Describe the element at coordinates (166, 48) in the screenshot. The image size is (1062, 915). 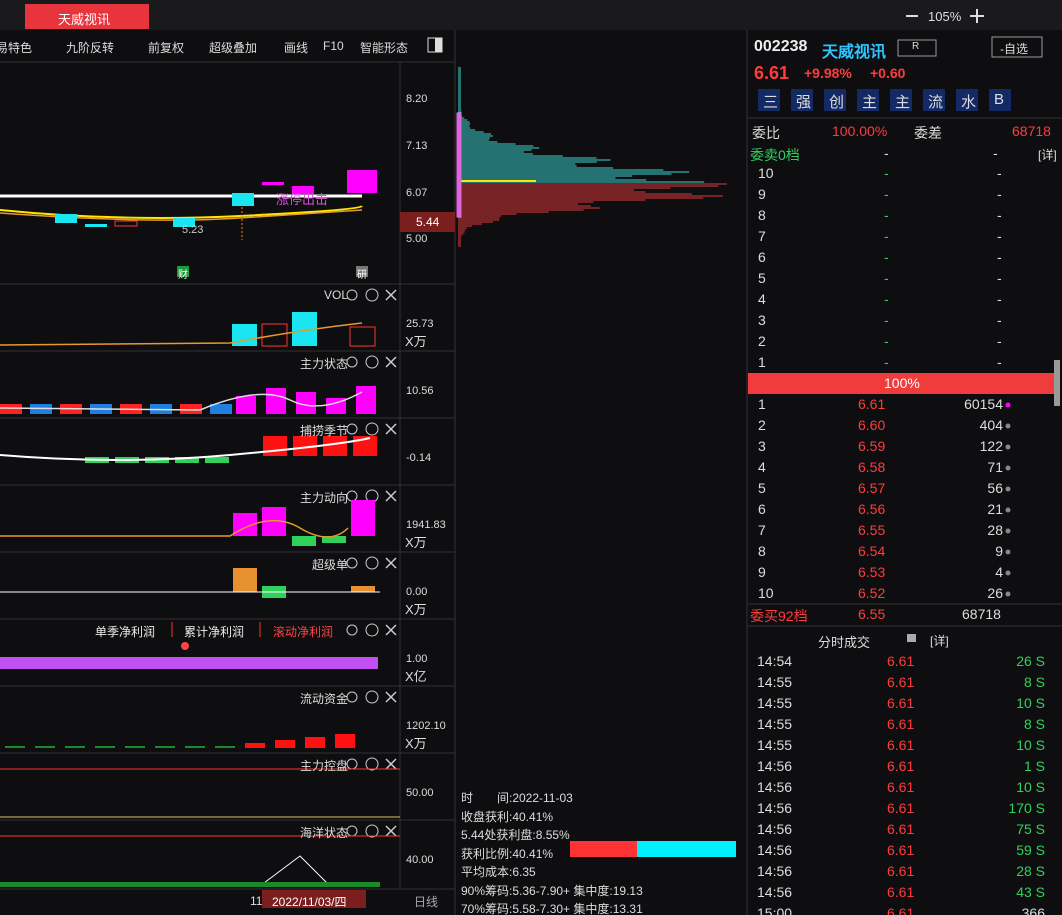
I see `toolbar-item: 前复权` at that location.